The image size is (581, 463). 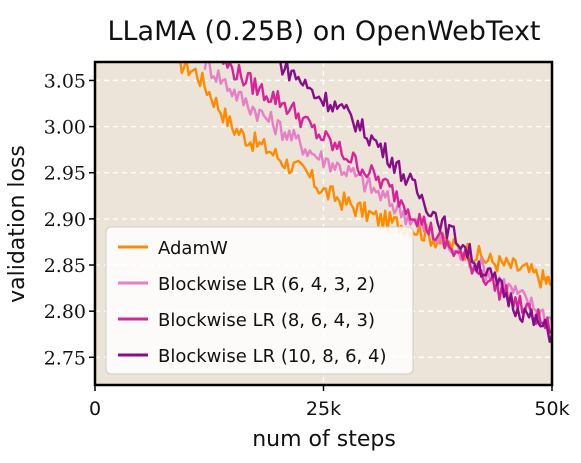 What do you see at coordinates (65, 266) in the screenshot?
I see `y-tick-label: 2.85` at bounding box center [65, 266].